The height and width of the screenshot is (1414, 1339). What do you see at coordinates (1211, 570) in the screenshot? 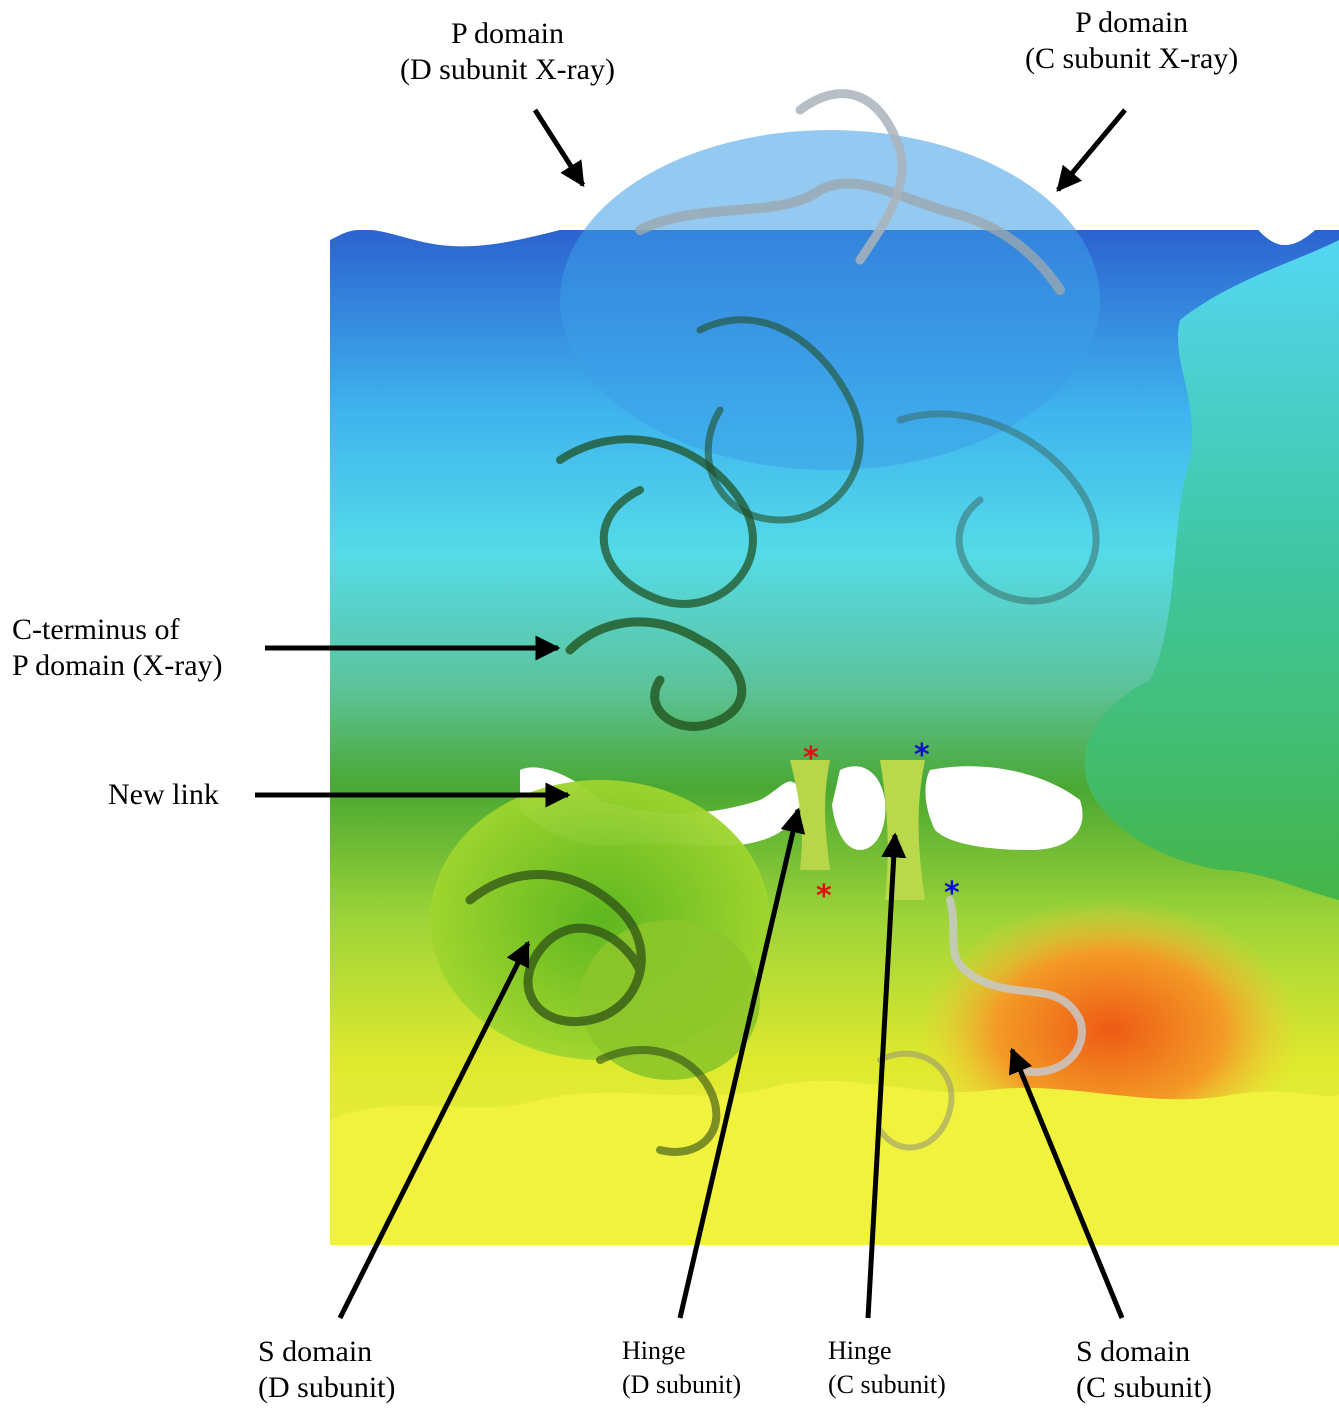
I see `right-density` at bounding box center [1211, 570].